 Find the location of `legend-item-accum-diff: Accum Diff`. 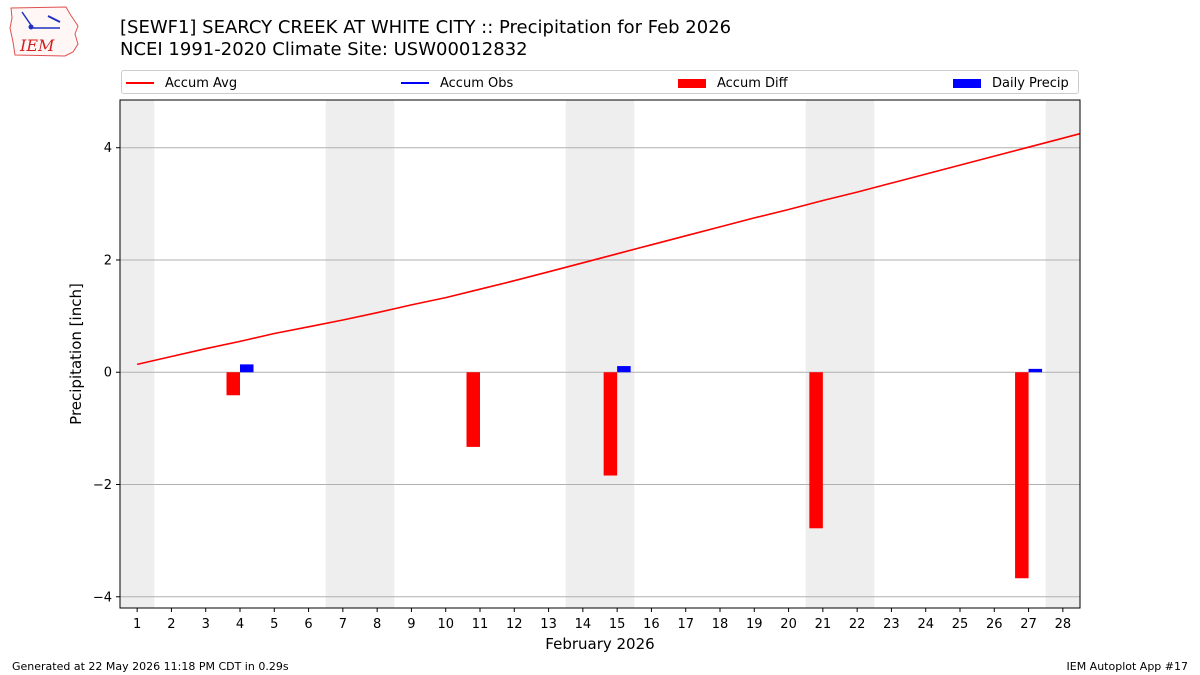

legend-item-accum-diff: Accum Diff is located at coordinates (733, 83).